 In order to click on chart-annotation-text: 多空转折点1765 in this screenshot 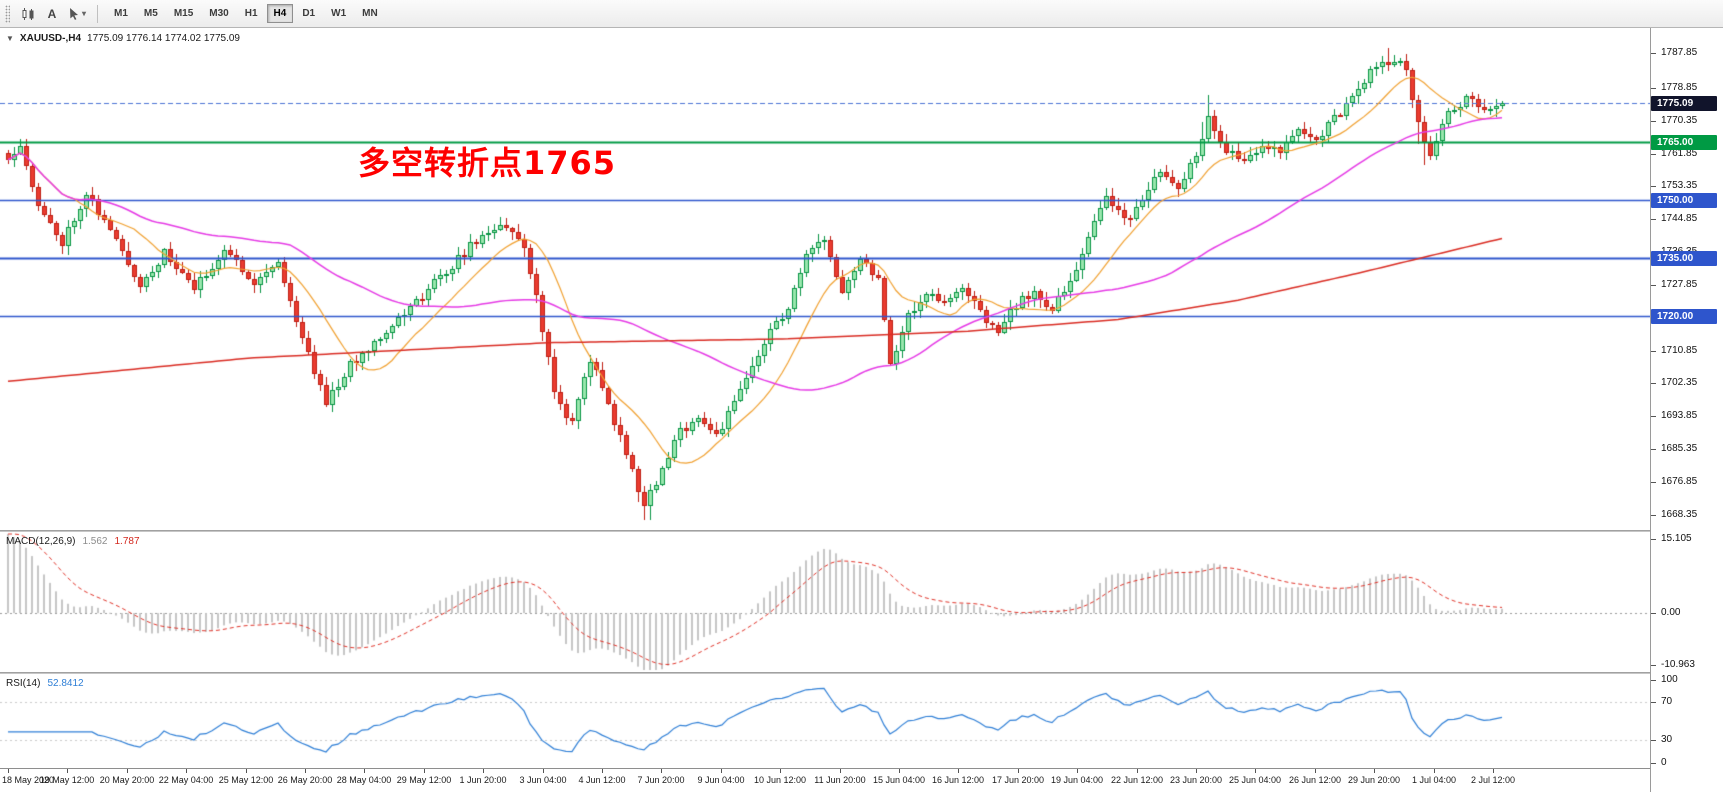, I will do `click(487, 163)`.